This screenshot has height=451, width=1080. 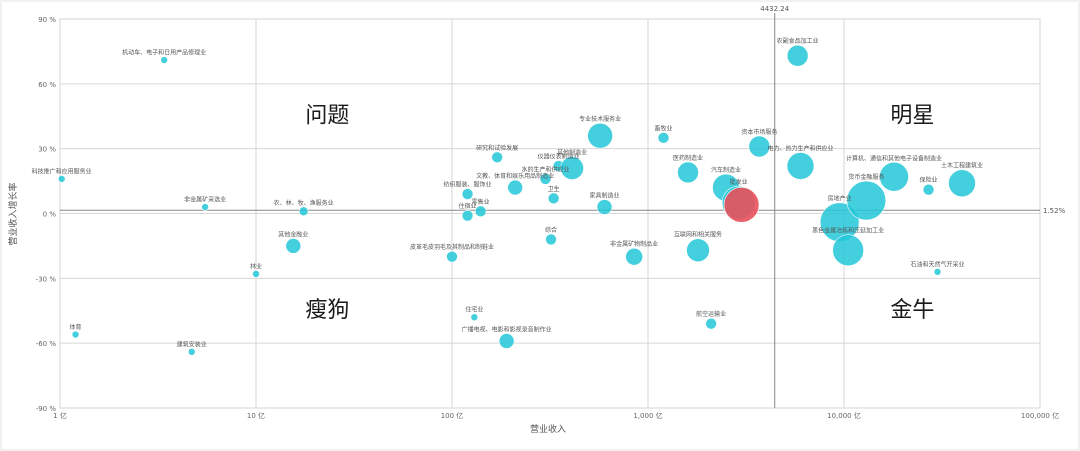 What do you see at coordinates (929, 180) in the screenshot?
I see `bubble-label: 保险业` at bounding box center [929, 180].